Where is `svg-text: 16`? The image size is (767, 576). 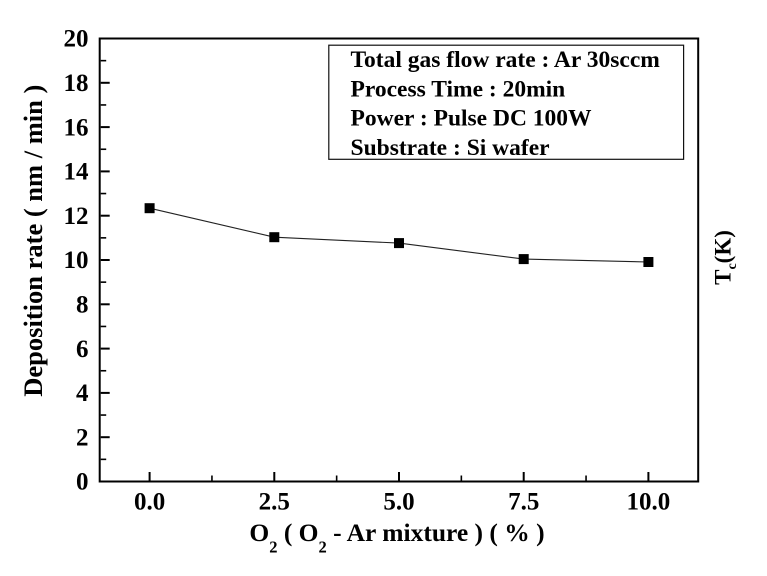
svg-text: 16 is located at coordinates (76, 127).